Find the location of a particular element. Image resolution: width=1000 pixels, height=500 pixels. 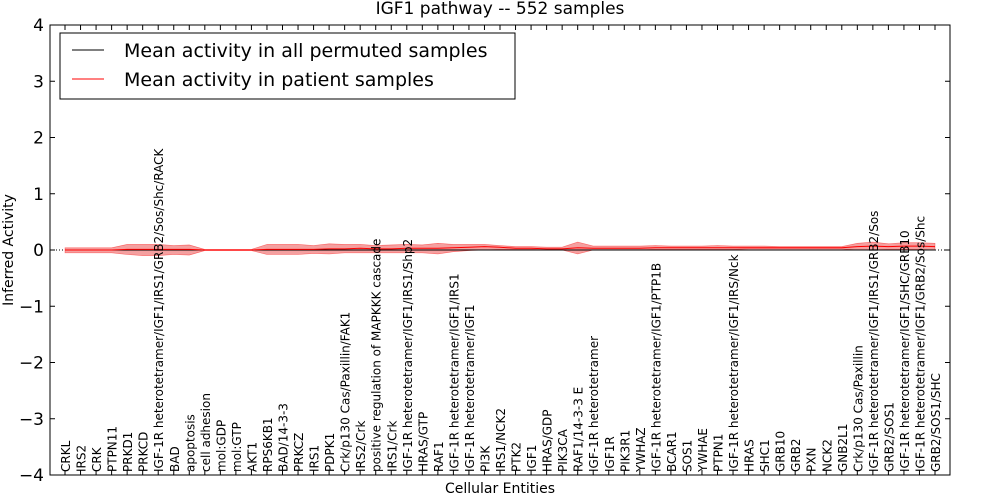

legend-label-permuted: Mean activity in all permuted samples is located at coordinates (305, 51).